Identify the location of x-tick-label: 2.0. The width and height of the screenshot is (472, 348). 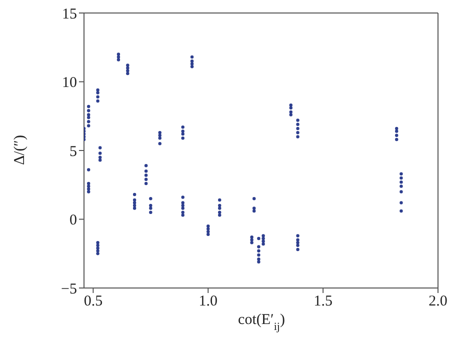
(438, 302).